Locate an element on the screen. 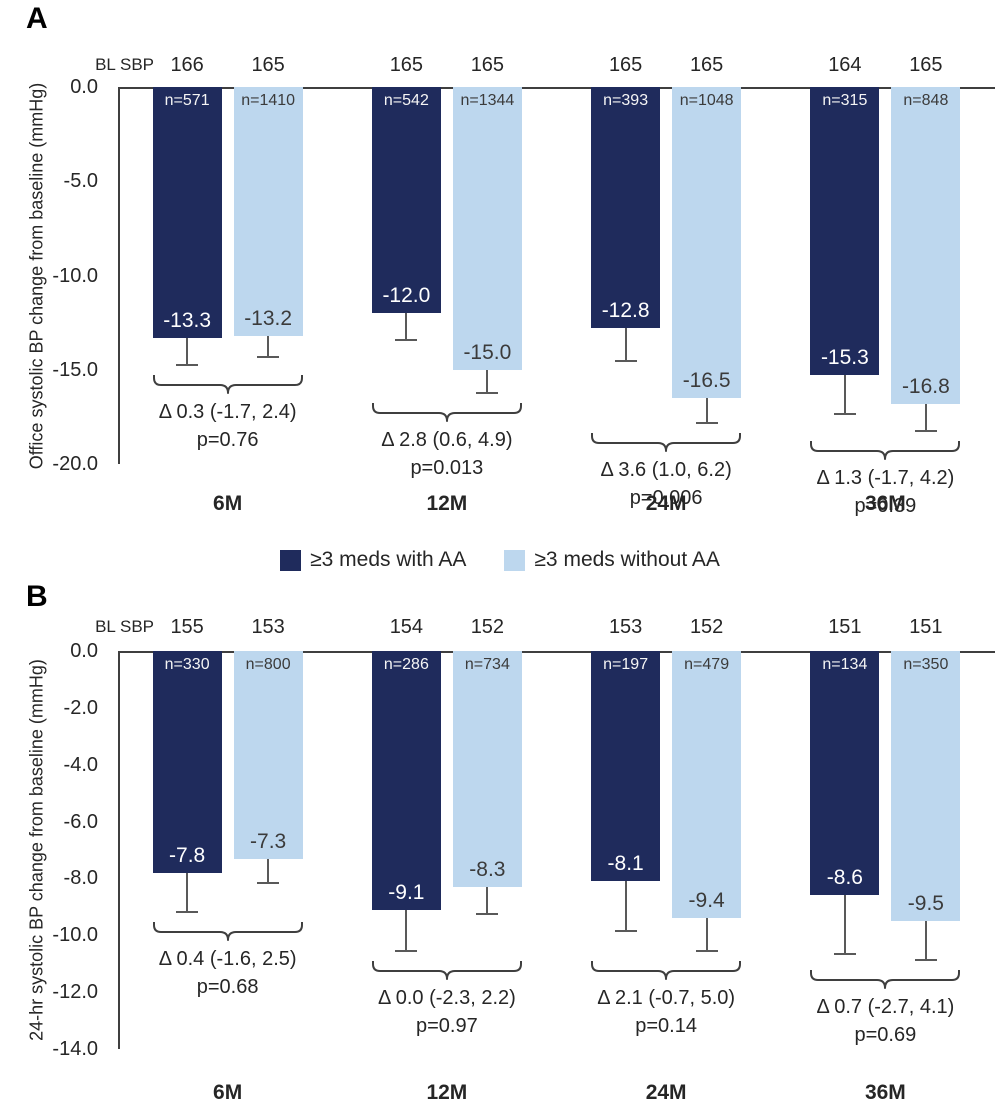  bar-value-label: -8.1 is located at coordinates (625, 864).